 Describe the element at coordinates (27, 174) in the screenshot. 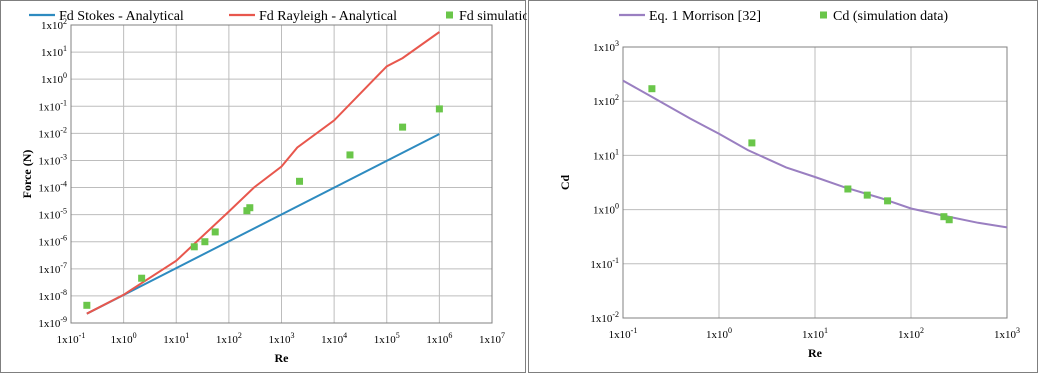

I see `y-axis-title: Force (N)` at that location.